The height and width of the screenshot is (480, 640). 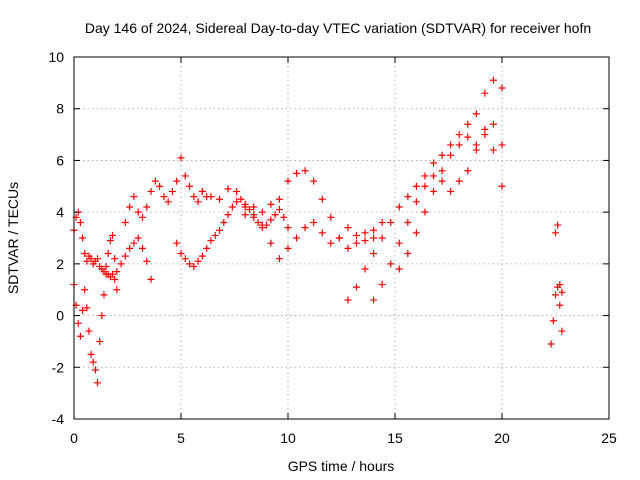 What do you see at coordinates (450, 196) in the screenshot?
I see `series-arc-afternoon-c` at bounding box center [450, 196].